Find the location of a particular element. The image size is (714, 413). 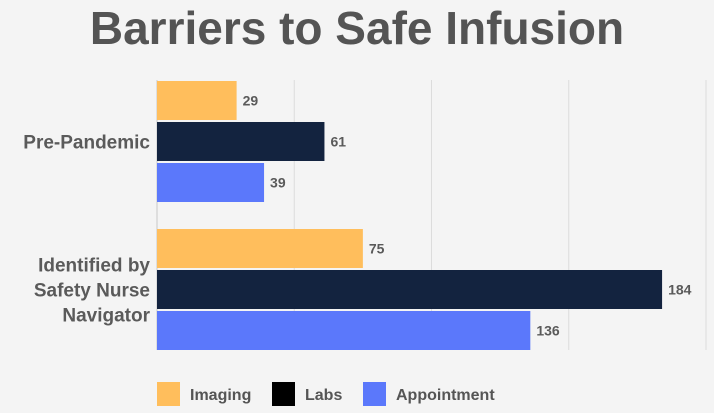

value-label: 29 is located at coordinates (251, 101).